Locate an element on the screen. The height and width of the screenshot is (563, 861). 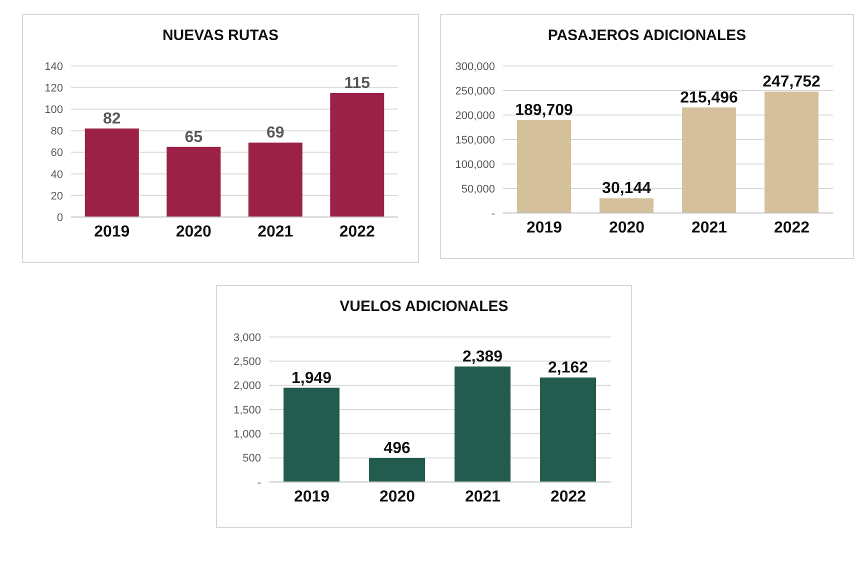
y-tick-label: 100,000 is located at coordinates (475, 164).